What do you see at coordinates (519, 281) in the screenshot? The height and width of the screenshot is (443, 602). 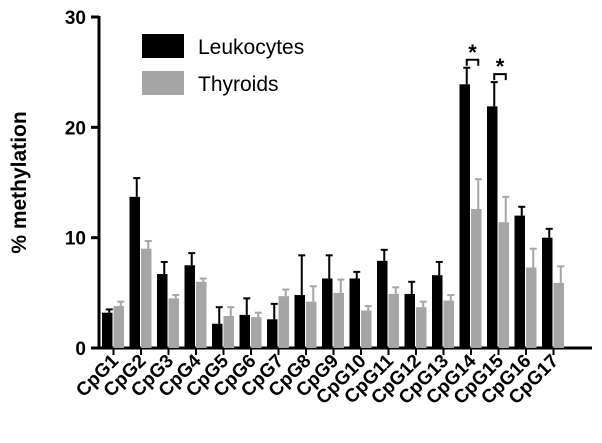 I see `bar-leukocytes-cpg16` at bounding box center [519, 281].